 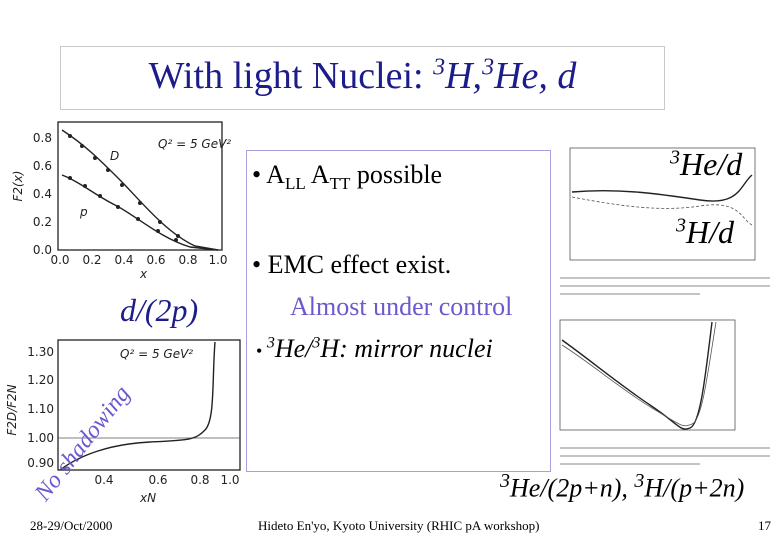 What do you see at coordinates (340, 184) in the screenshot?
I see `sub: TT` at bounding box center [340, 184].